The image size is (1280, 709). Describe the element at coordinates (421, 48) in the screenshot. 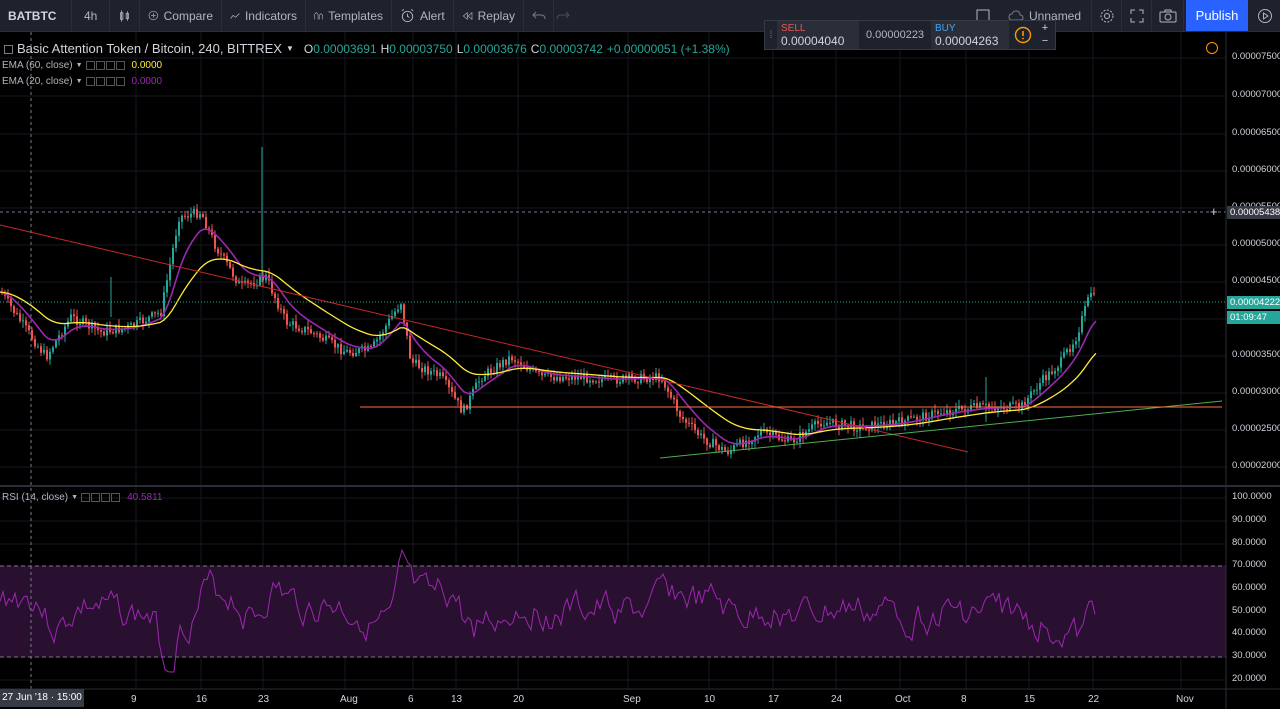

I see `high-value: 0.00003750` at that location.